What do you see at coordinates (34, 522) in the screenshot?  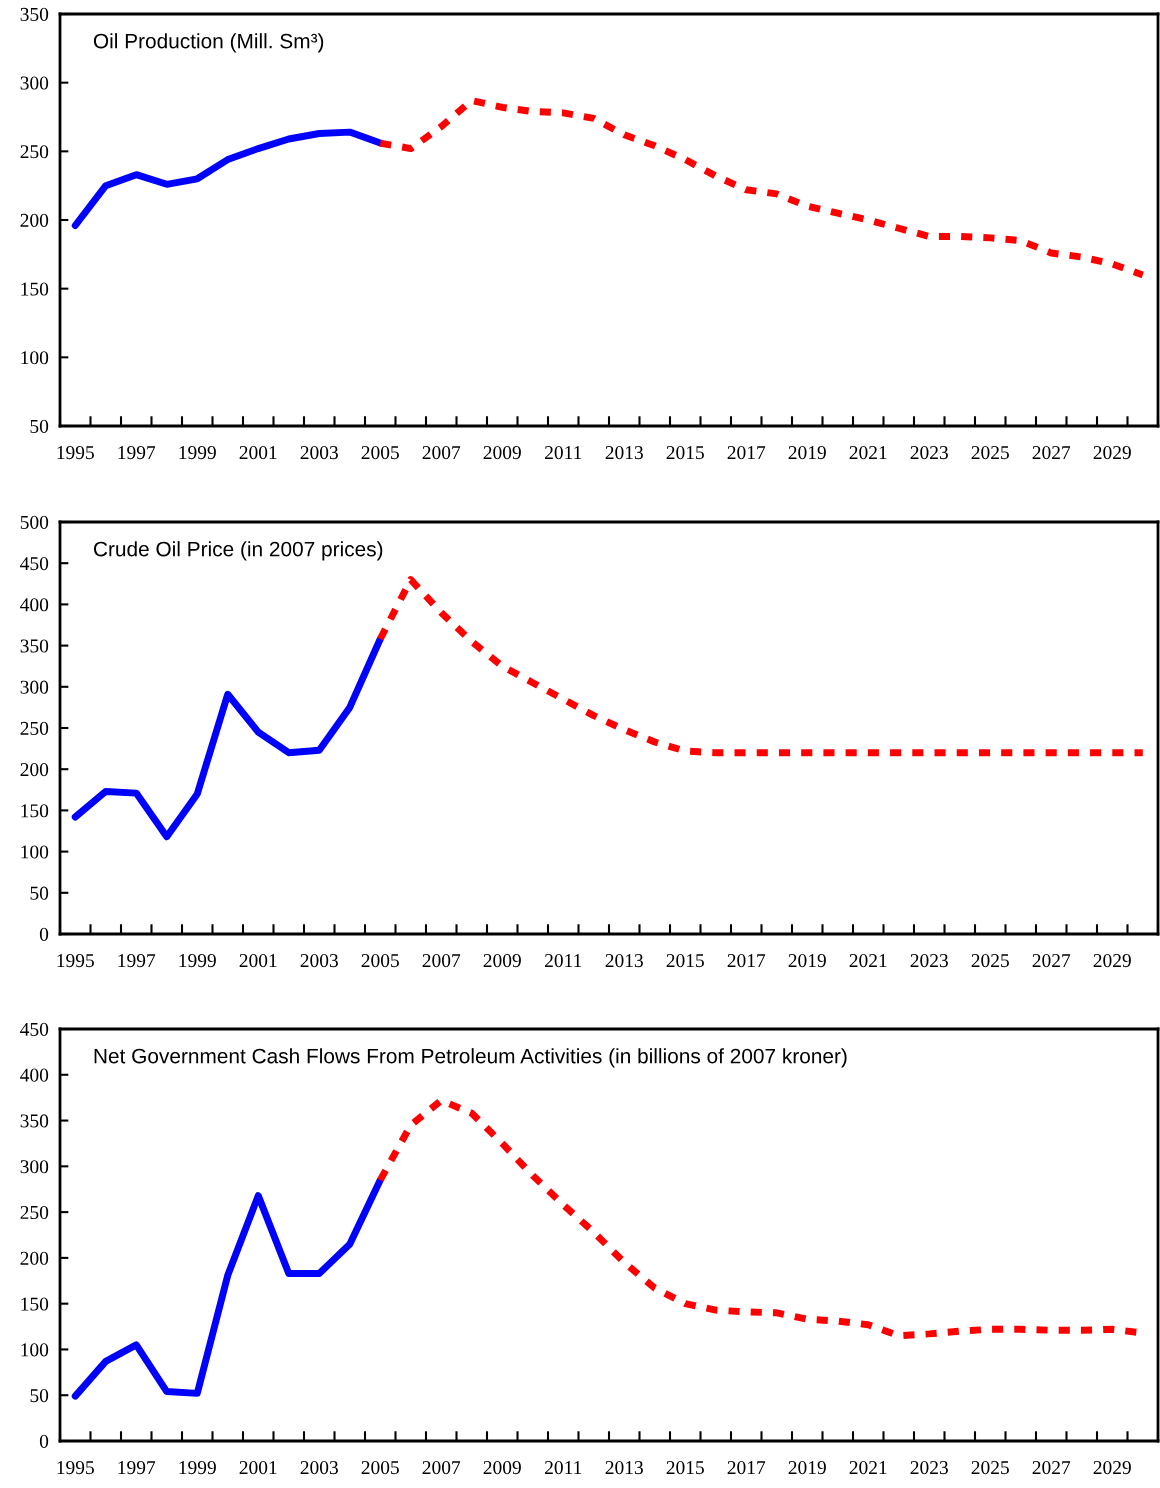 I see `y-tick-label: 500` at bounding box center [34, 522].